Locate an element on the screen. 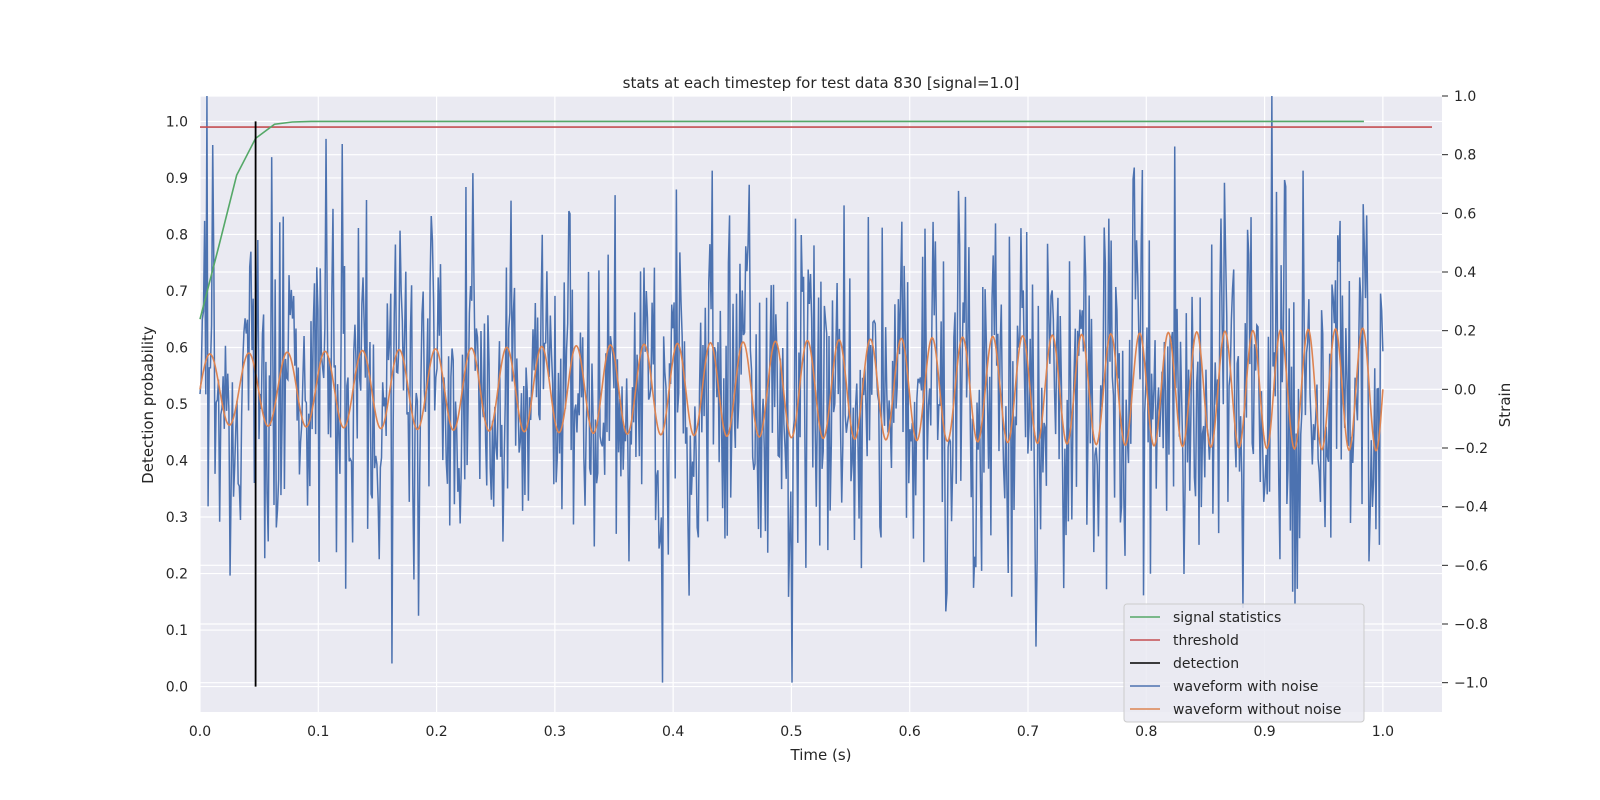  y-axis-right: −1.0 −0.8 −0.6 −0.4 −0.2 0.0 0.2 0.4 0.6 0.8 1.0 is located at coordinates (1465, 390).